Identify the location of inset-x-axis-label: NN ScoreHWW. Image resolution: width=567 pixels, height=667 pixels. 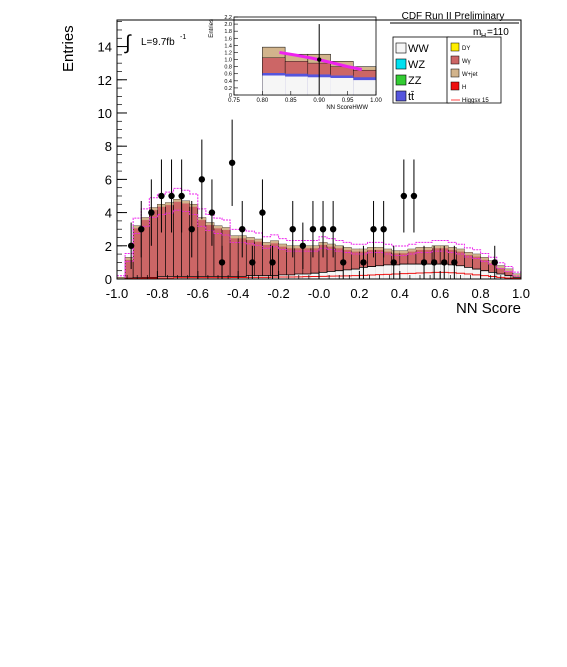
(347, 108).